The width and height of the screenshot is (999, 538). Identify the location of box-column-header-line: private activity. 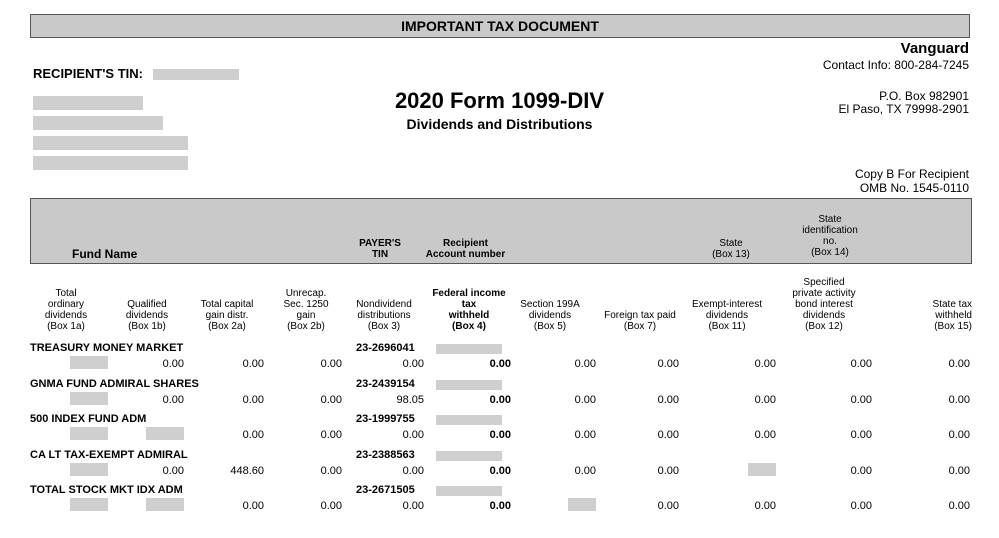
(824, 293).